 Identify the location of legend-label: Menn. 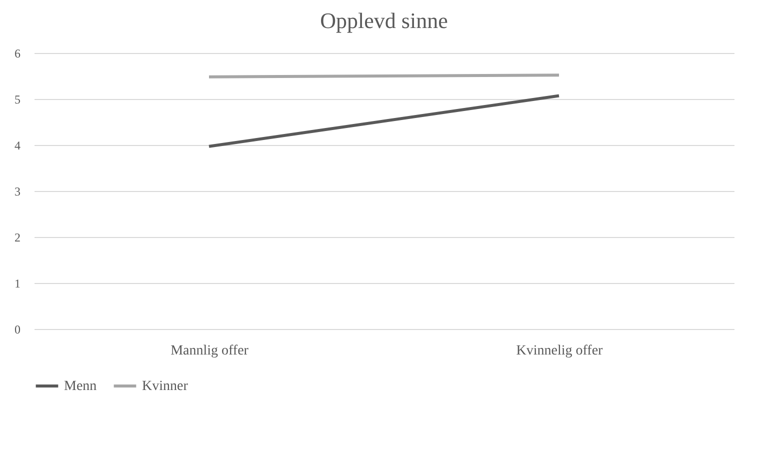
(80, 386).